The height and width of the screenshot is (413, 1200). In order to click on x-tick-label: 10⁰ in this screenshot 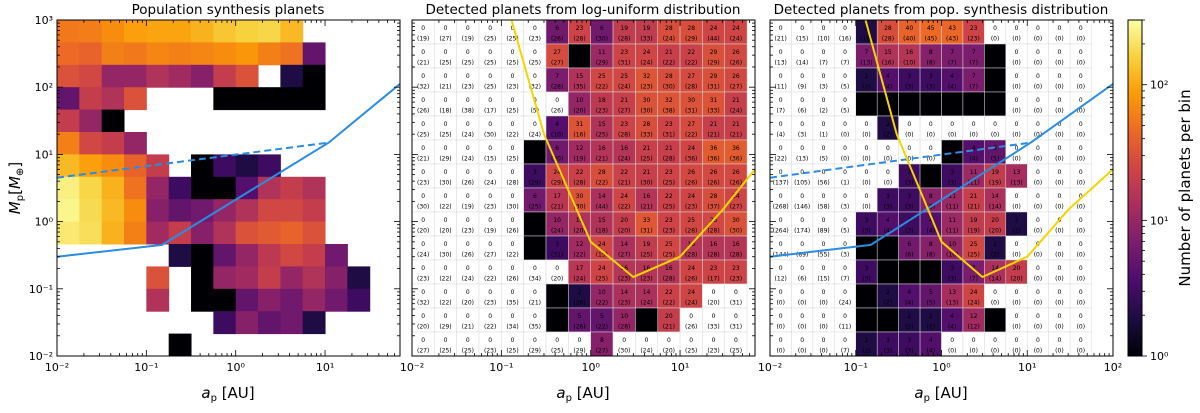, I will do `click(941, 367)`.